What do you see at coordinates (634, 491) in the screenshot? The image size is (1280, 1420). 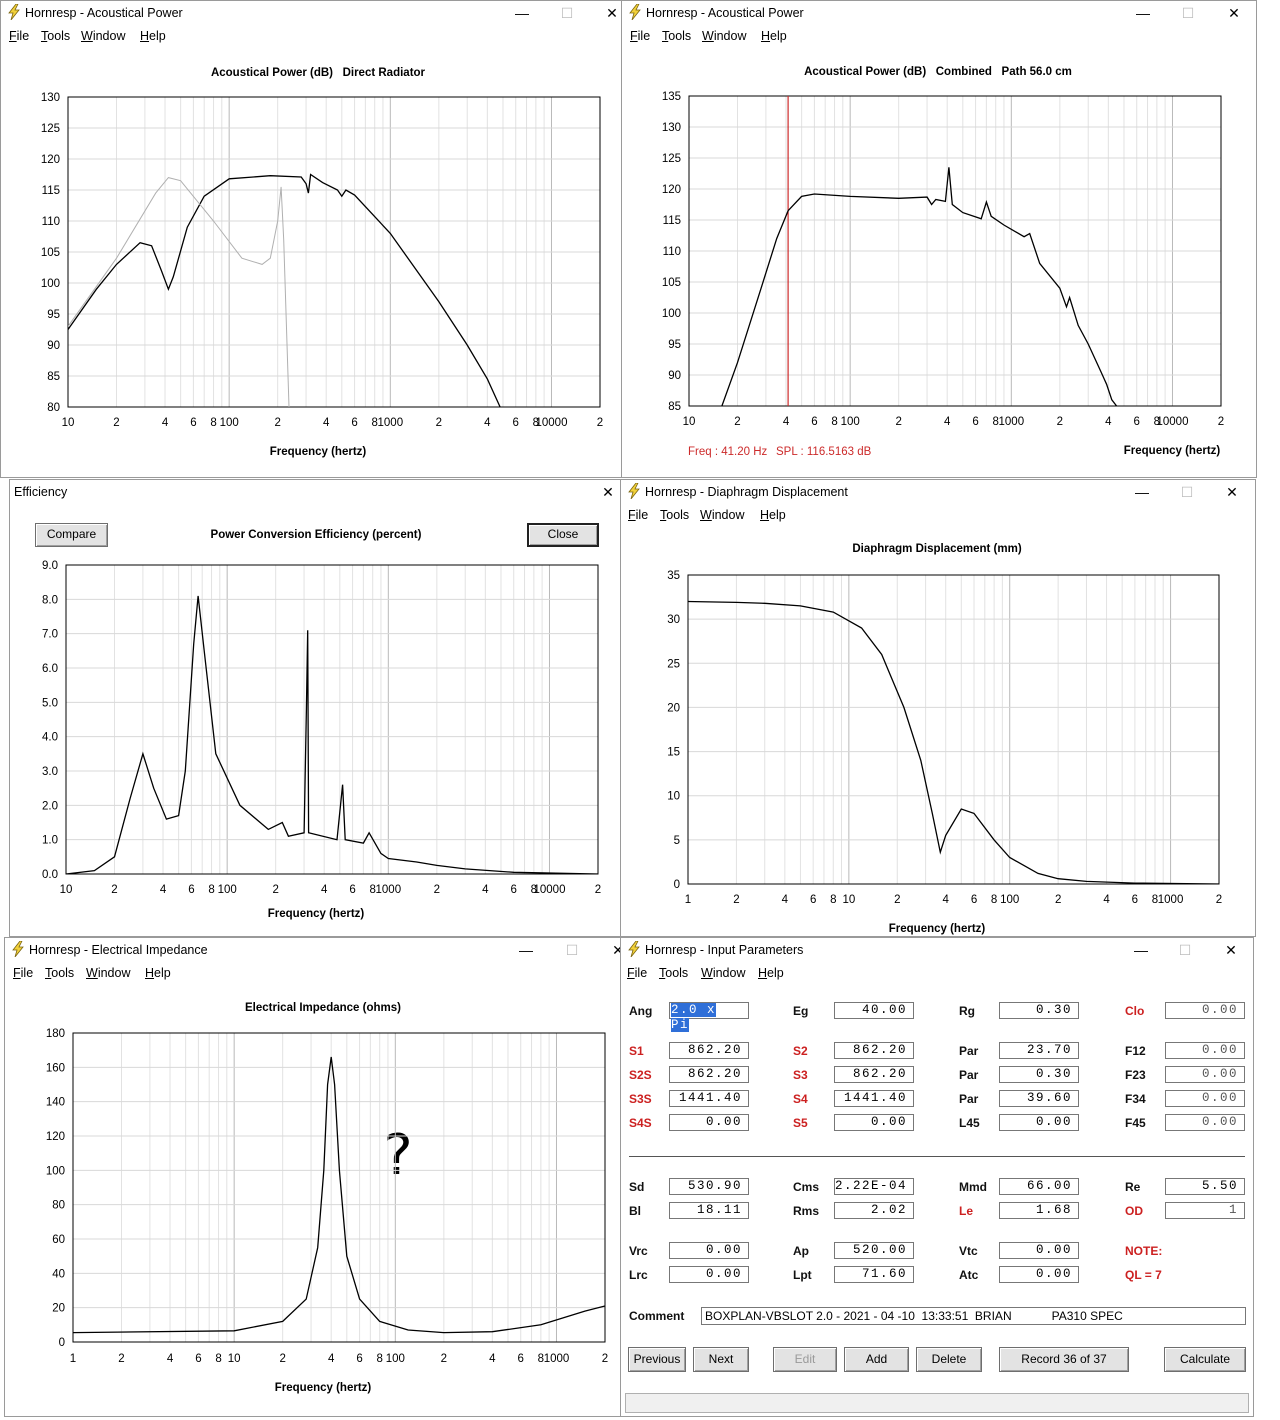 I see `lightning-bolt-icon` at bounding box center [634, 491].